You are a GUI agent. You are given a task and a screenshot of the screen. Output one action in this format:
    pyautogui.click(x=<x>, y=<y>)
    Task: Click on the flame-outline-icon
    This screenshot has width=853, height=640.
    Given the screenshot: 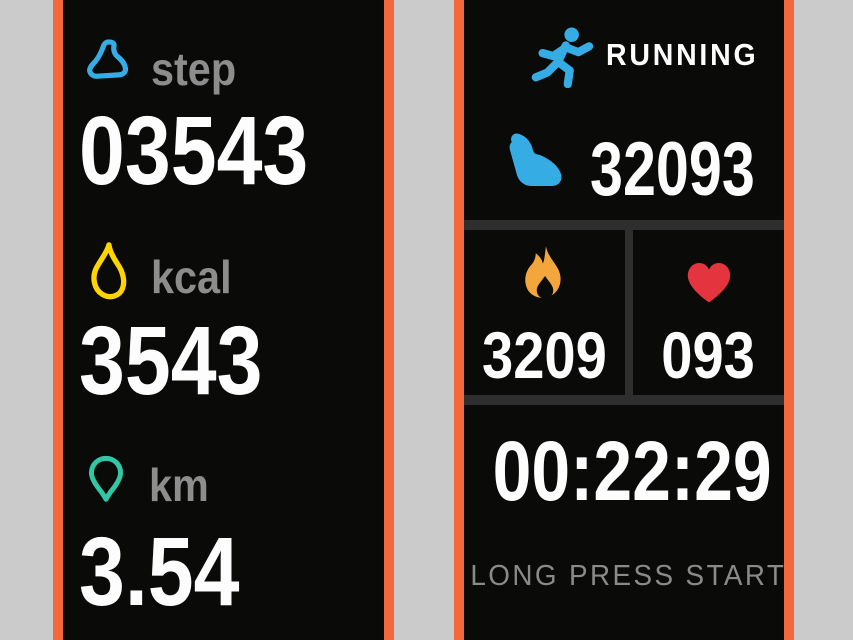 What is the action you would take?
    pyautogui.click(x=107, y=272)
    